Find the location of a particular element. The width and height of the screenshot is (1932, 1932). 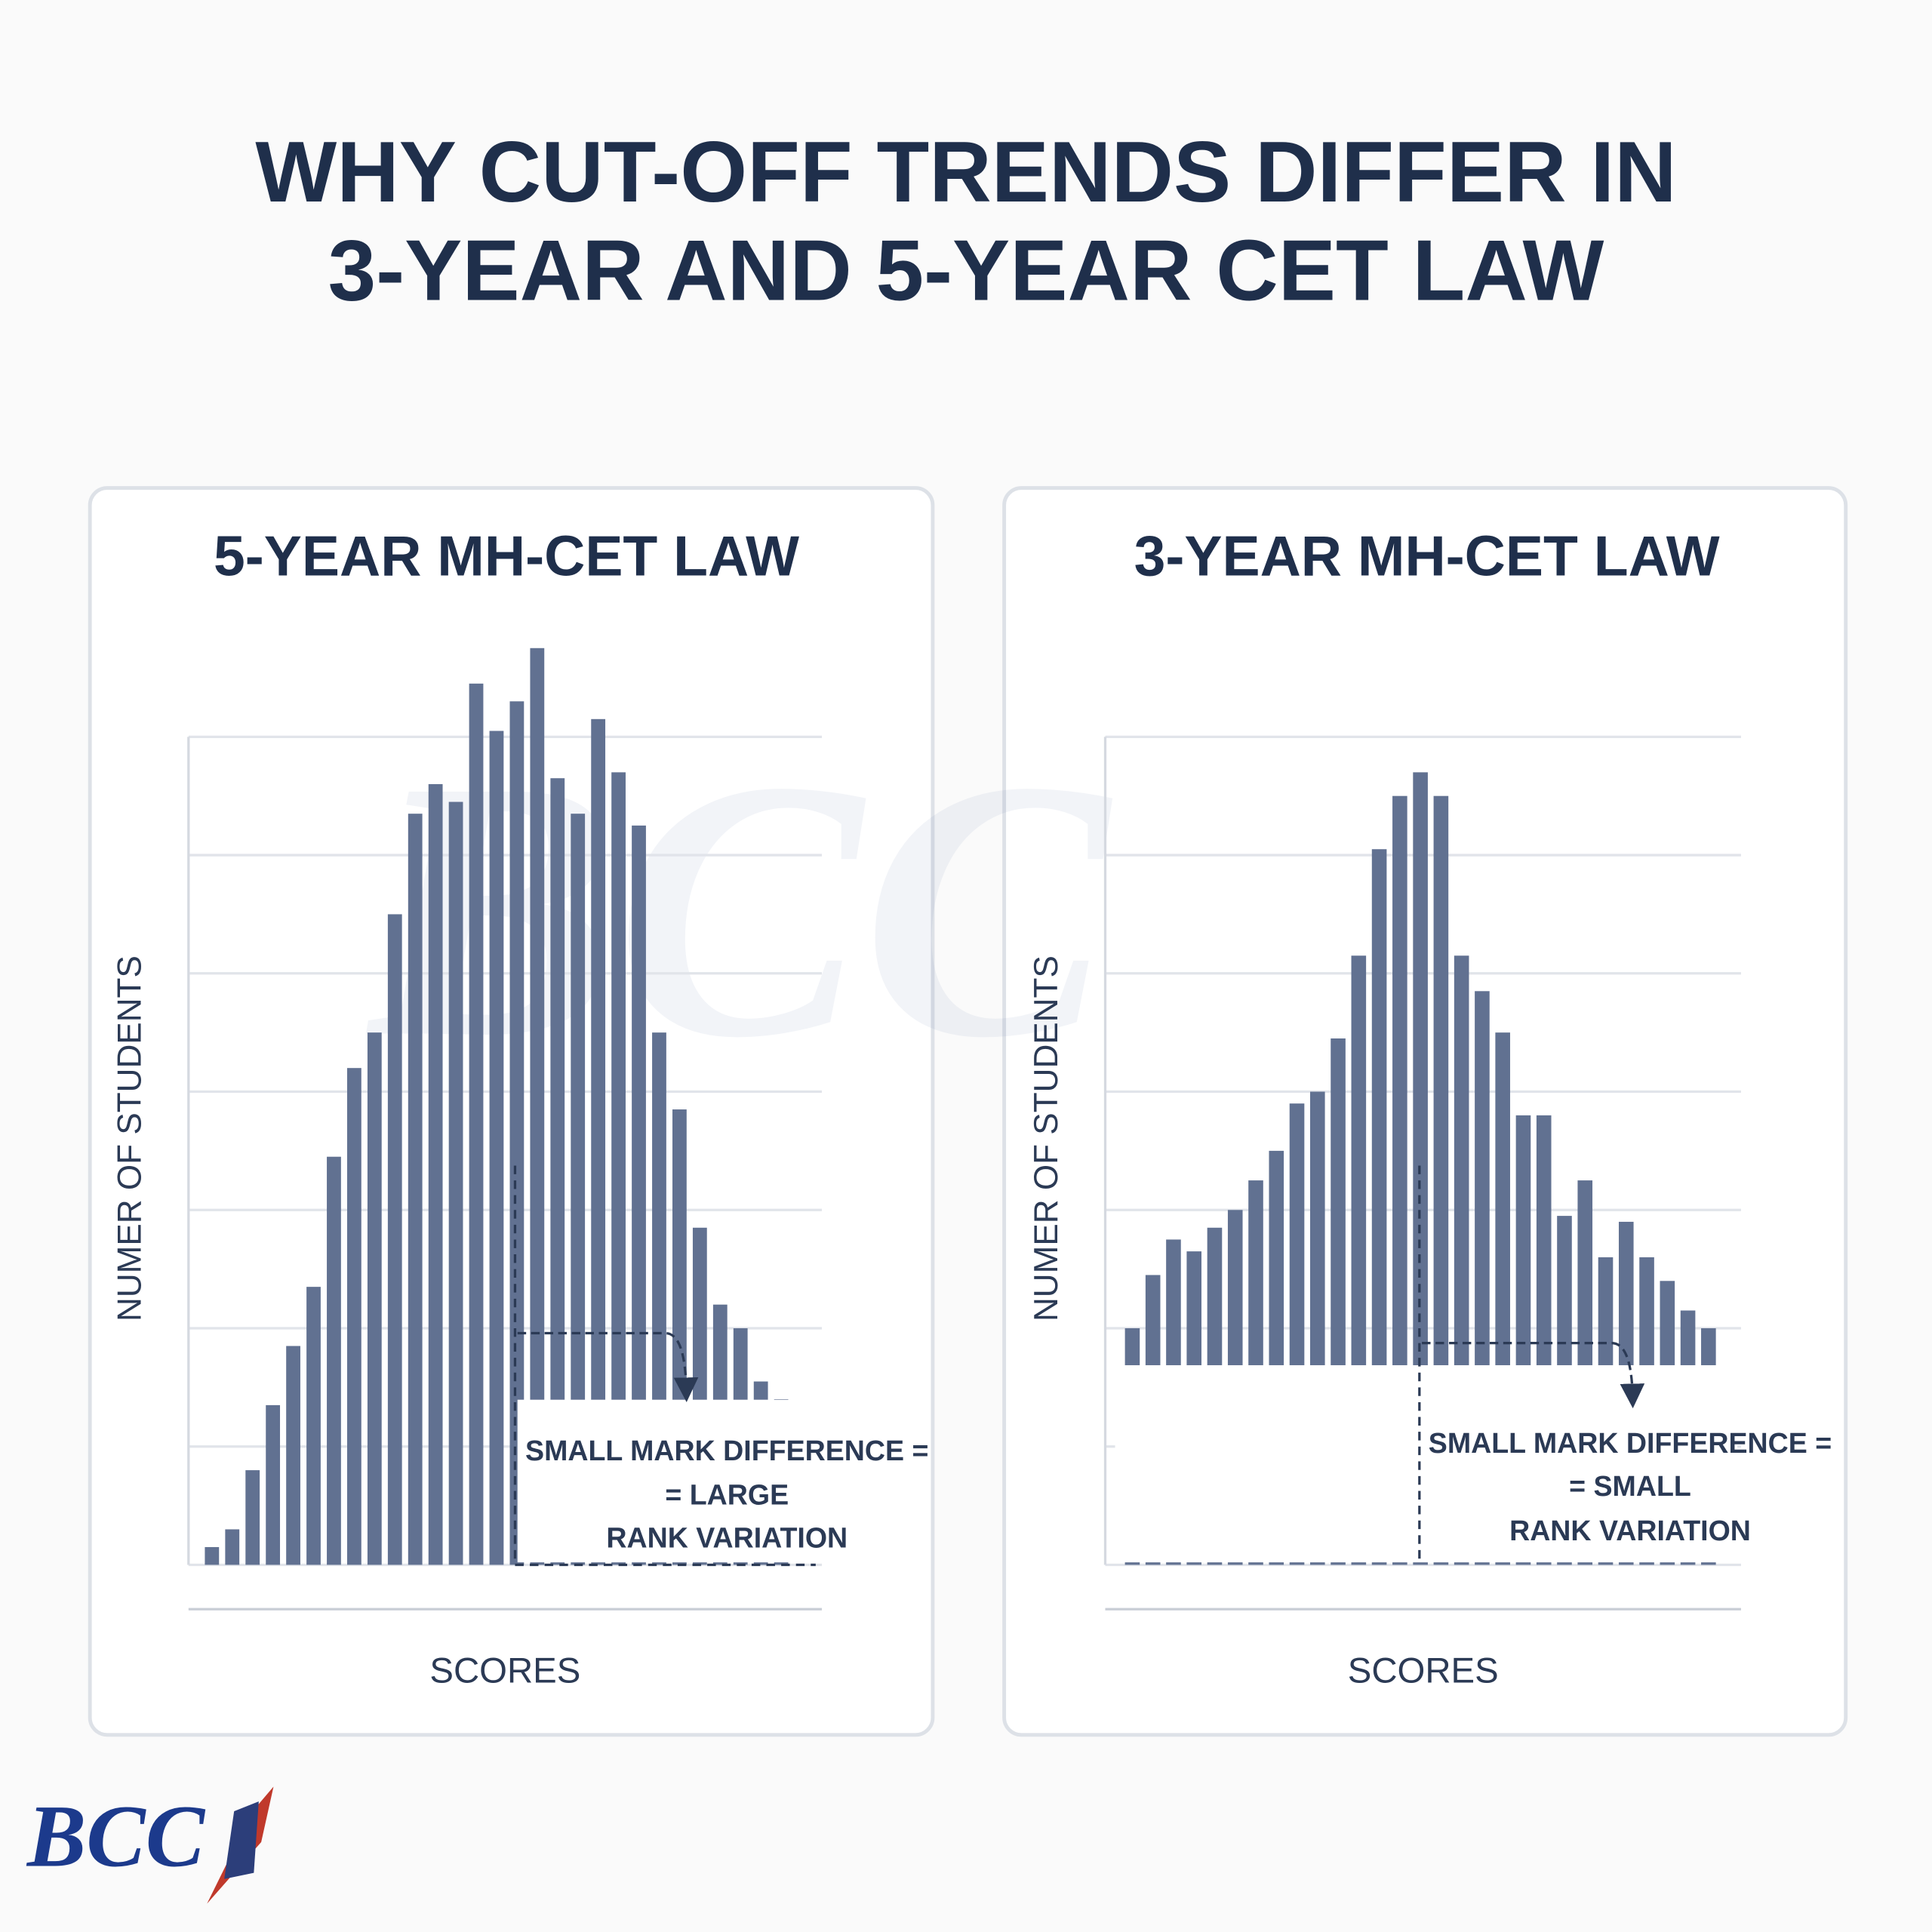

title-line: WHY CUT-OFF TRENDS DIFFER IN is located at coordinates (965, 172).